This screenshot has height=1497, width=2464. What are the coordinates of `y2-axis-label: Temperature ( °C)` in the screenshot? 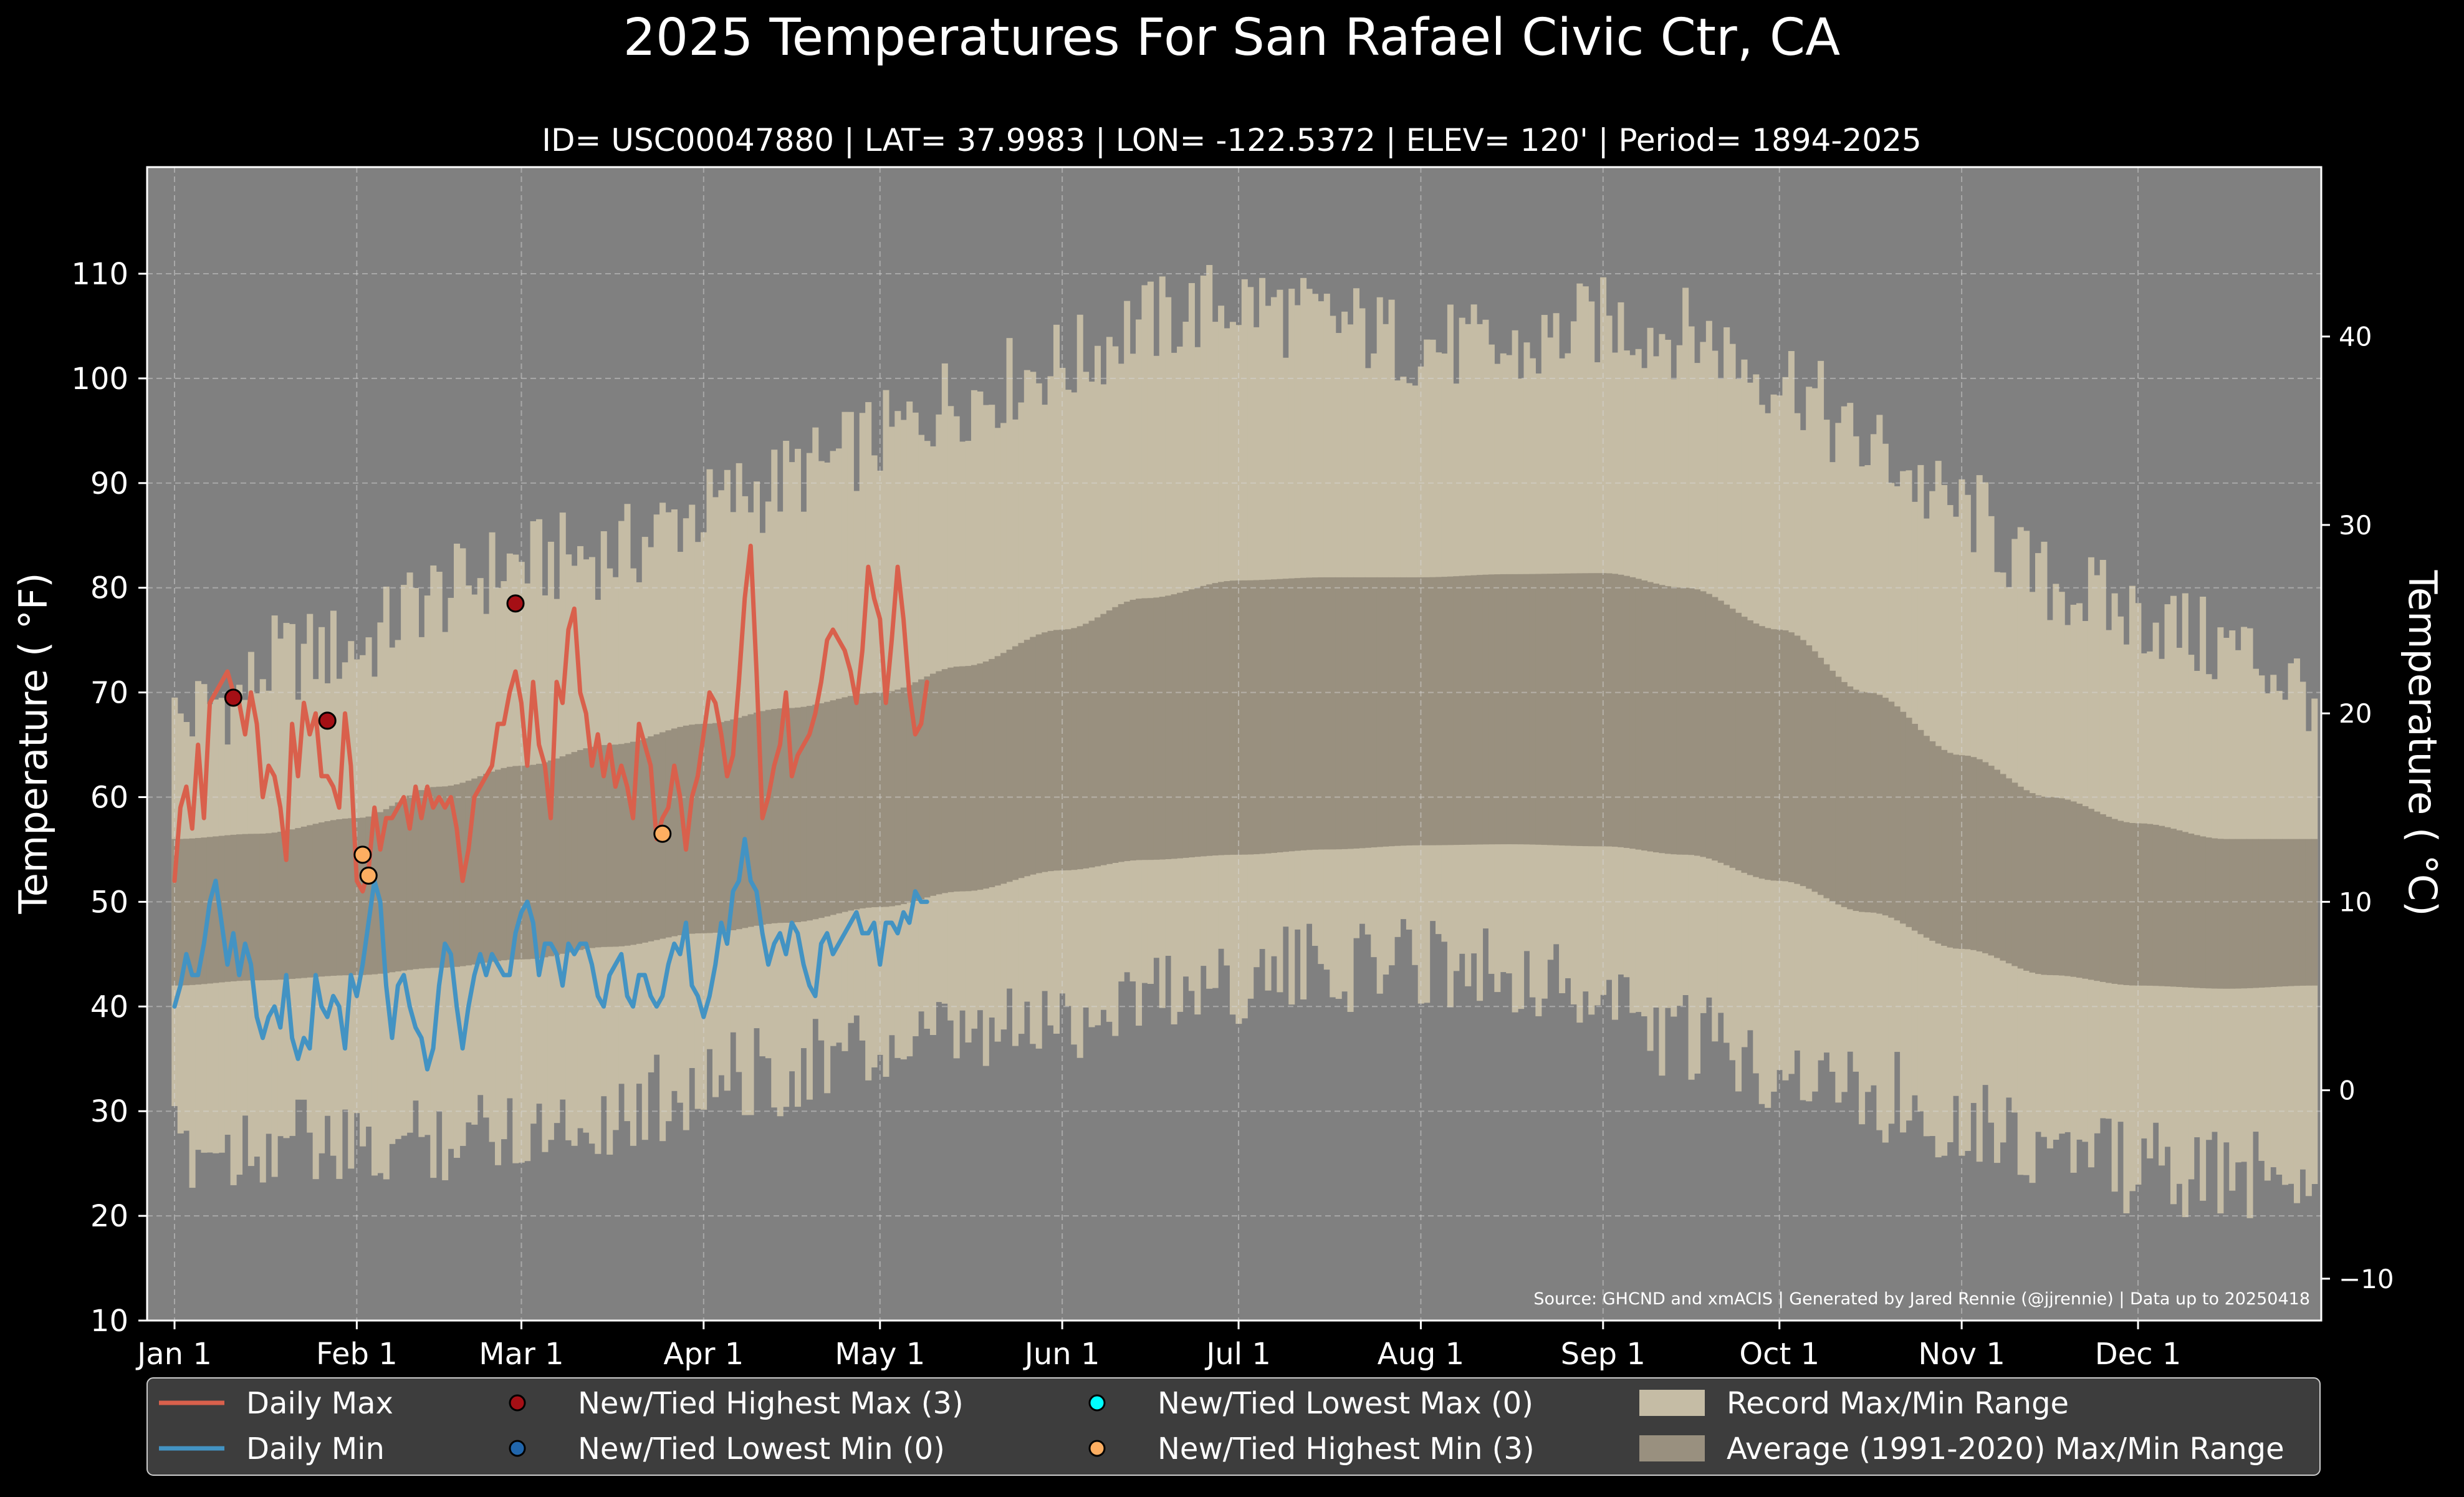 It's located at (2422, 743).